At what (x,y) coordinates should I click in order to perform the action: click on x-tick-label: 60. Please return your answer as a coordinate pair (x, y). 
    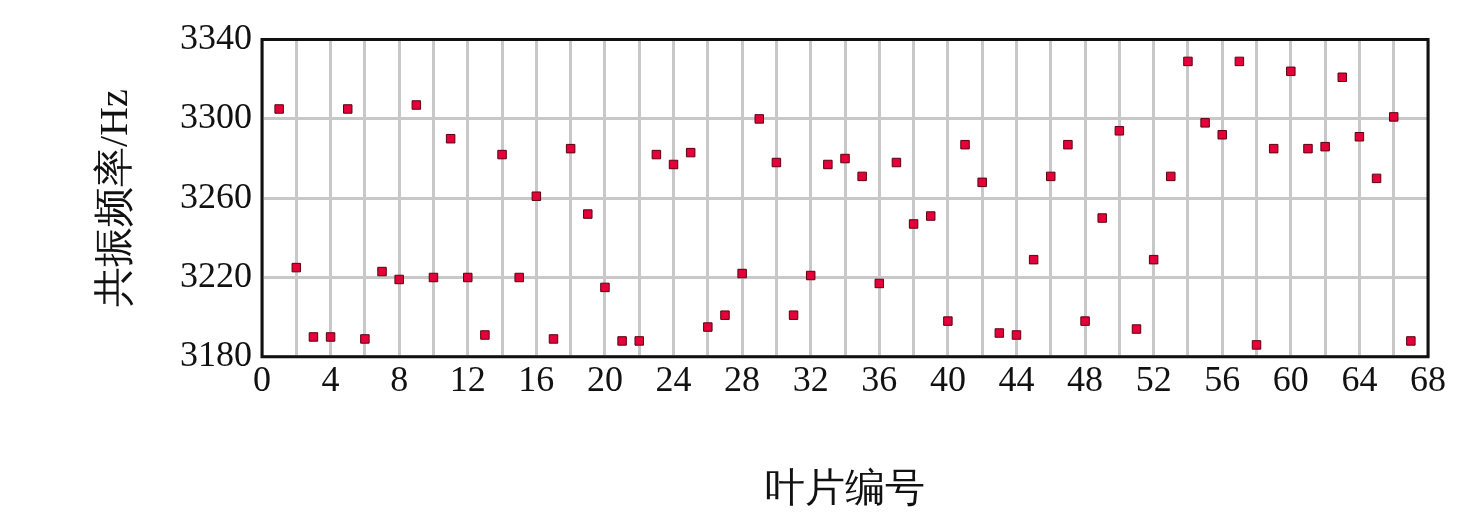
    Looking at the image, I should click on (1290, 378).